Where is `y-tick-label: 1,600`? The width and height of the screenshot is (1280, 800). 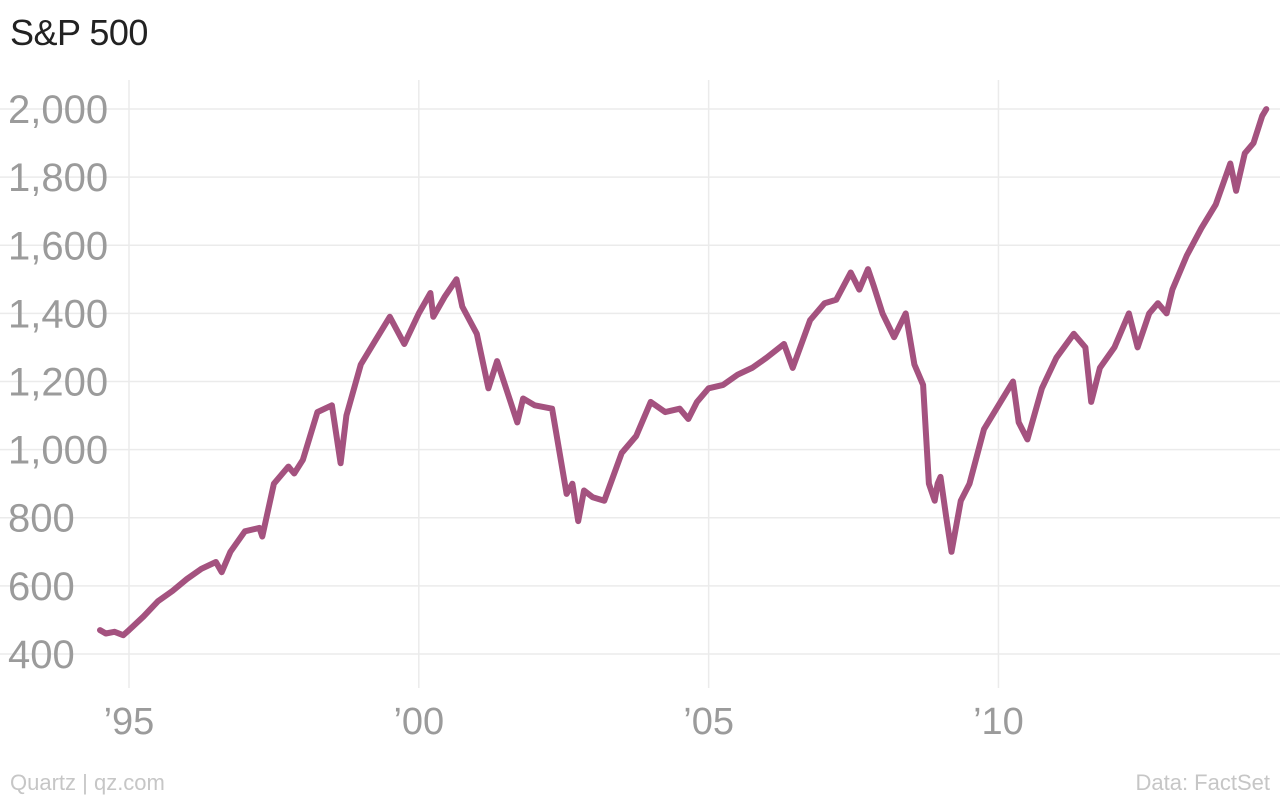 y-tick-label: 1,600 is located at coordinates (58, 246).